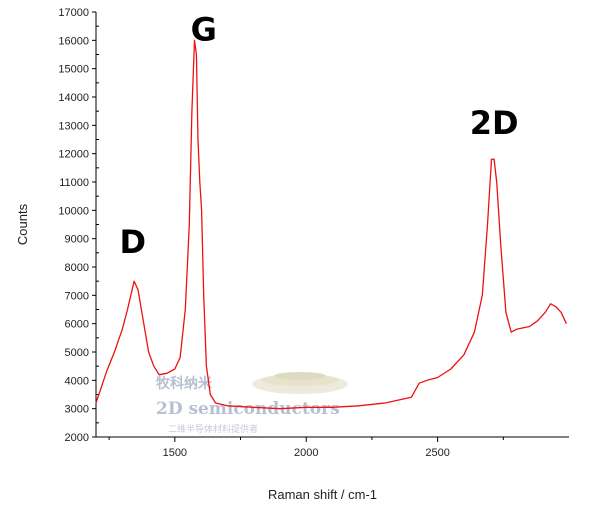  I want to click on x-tick-label: 2500, so click(437, 453).